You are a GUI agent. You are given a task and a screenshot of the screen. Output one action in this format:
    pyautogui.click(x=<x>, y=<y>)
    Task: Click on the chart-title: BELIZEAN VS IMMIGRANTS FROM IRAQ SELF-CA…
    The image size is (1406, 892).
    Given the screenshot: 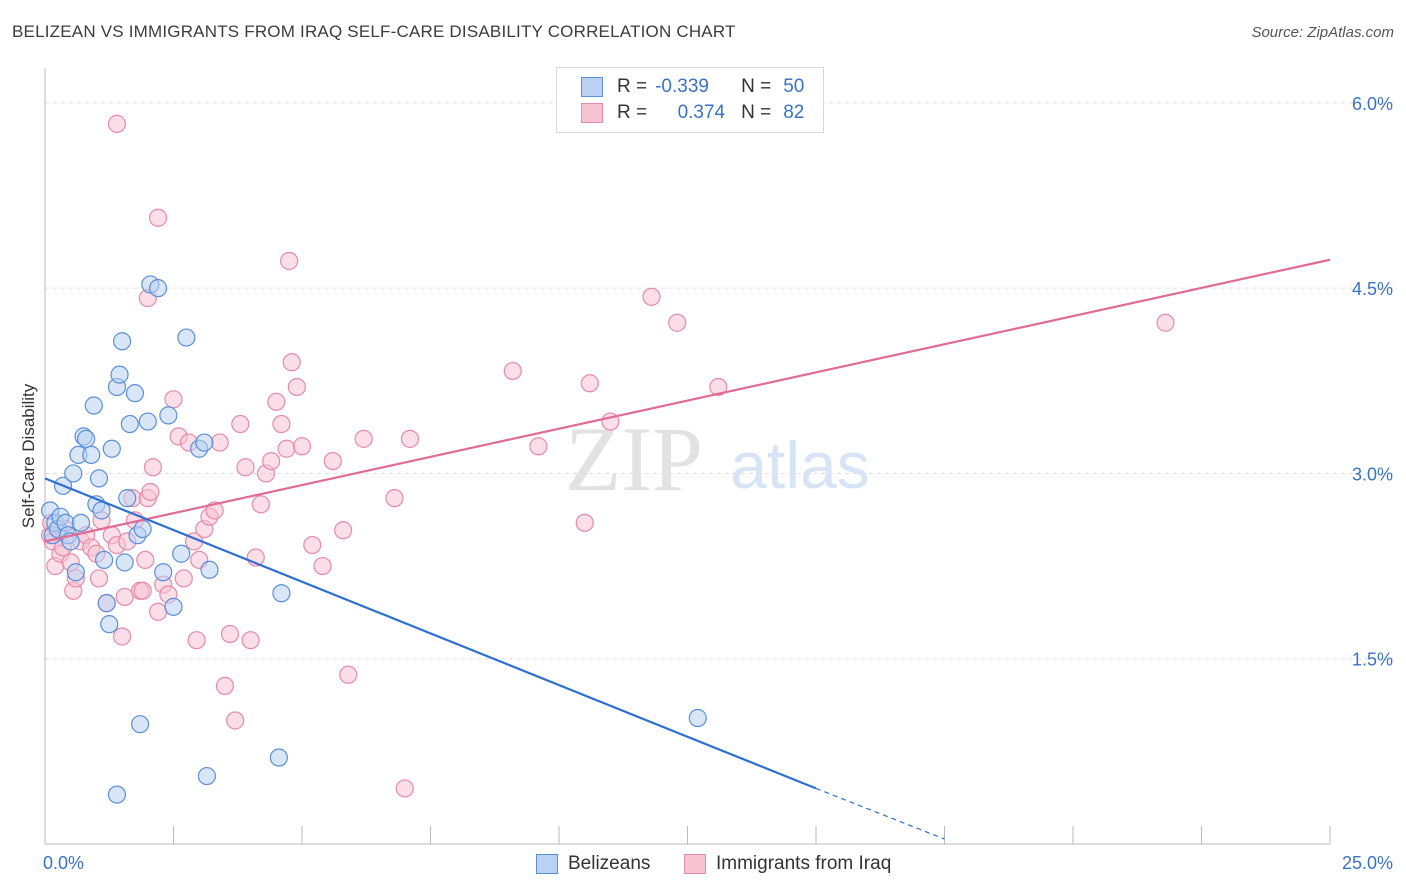 What is the action you would take?
    pyautogui.click(x=374, y=31)
    